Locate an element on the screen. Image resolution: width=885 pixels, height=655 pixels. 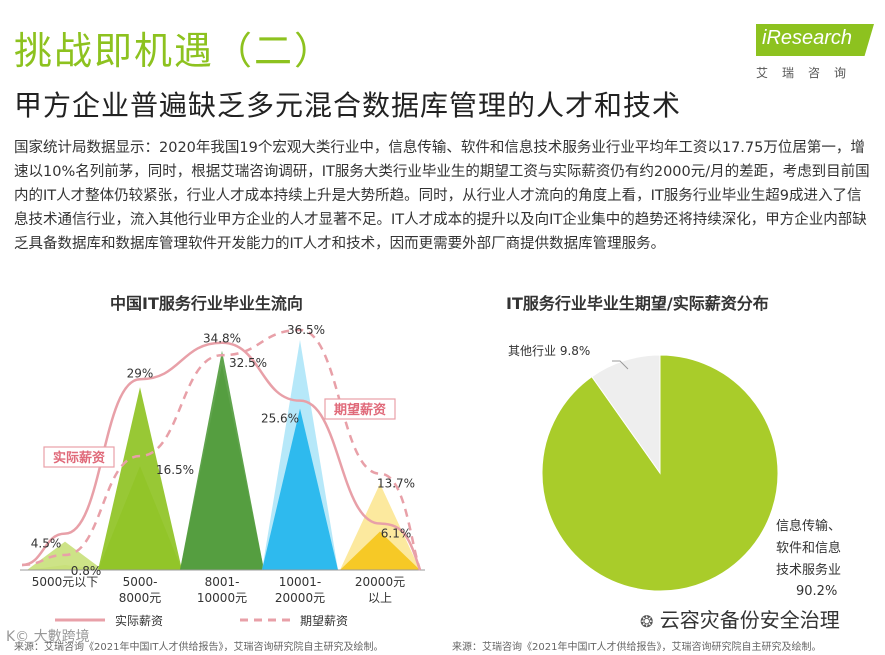
value-label-7: 25.6% is located at coordinates (280, 419).